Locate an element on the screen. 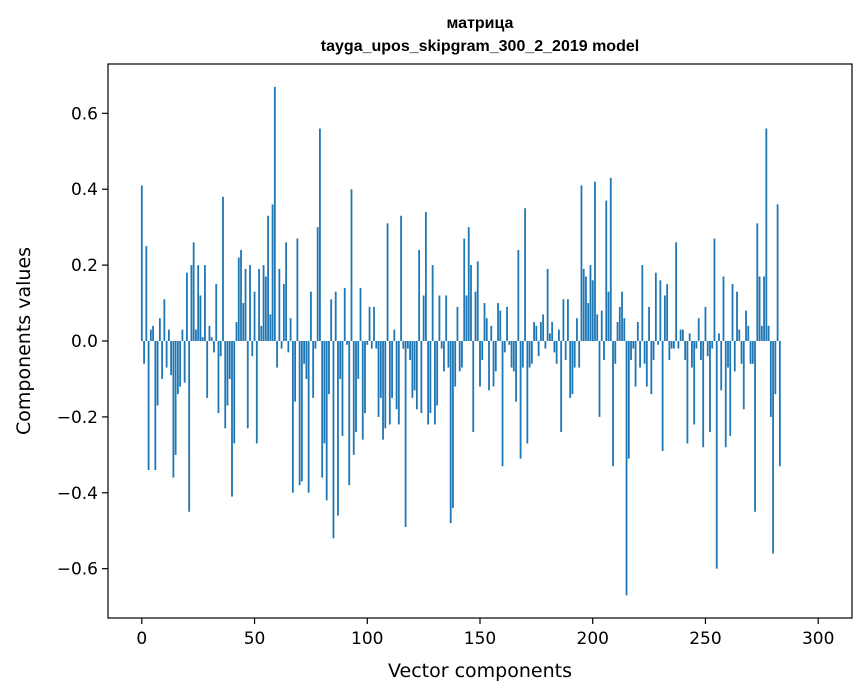  chart-subtitle: tayga_upos_skipgram_300_2_2019 model is located at coordinates (480, 46).